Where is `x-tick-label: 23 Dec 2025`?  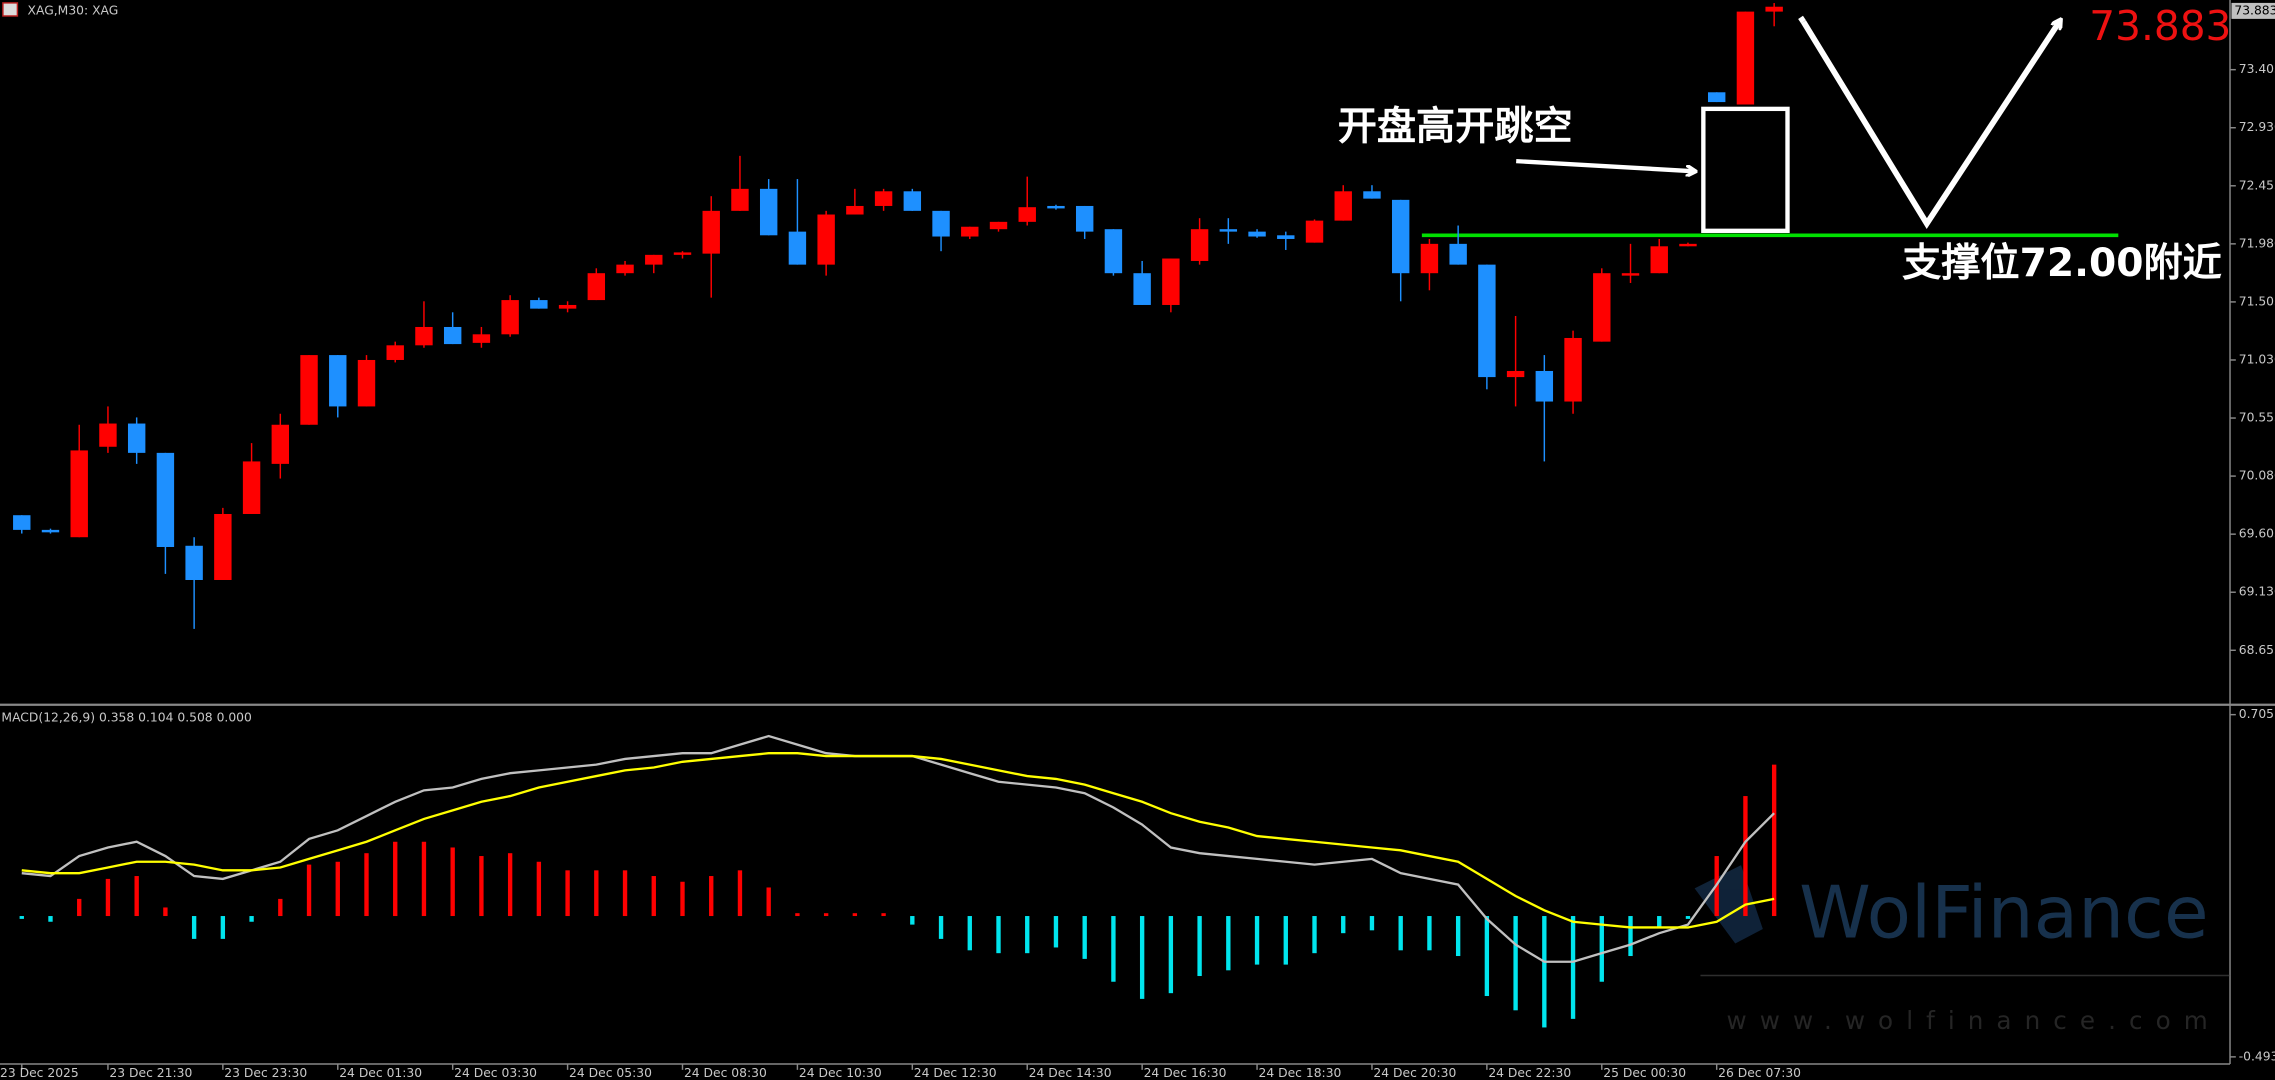
x-tick-label: 23 Dec 2025 is located at coordinates (39, 1073).